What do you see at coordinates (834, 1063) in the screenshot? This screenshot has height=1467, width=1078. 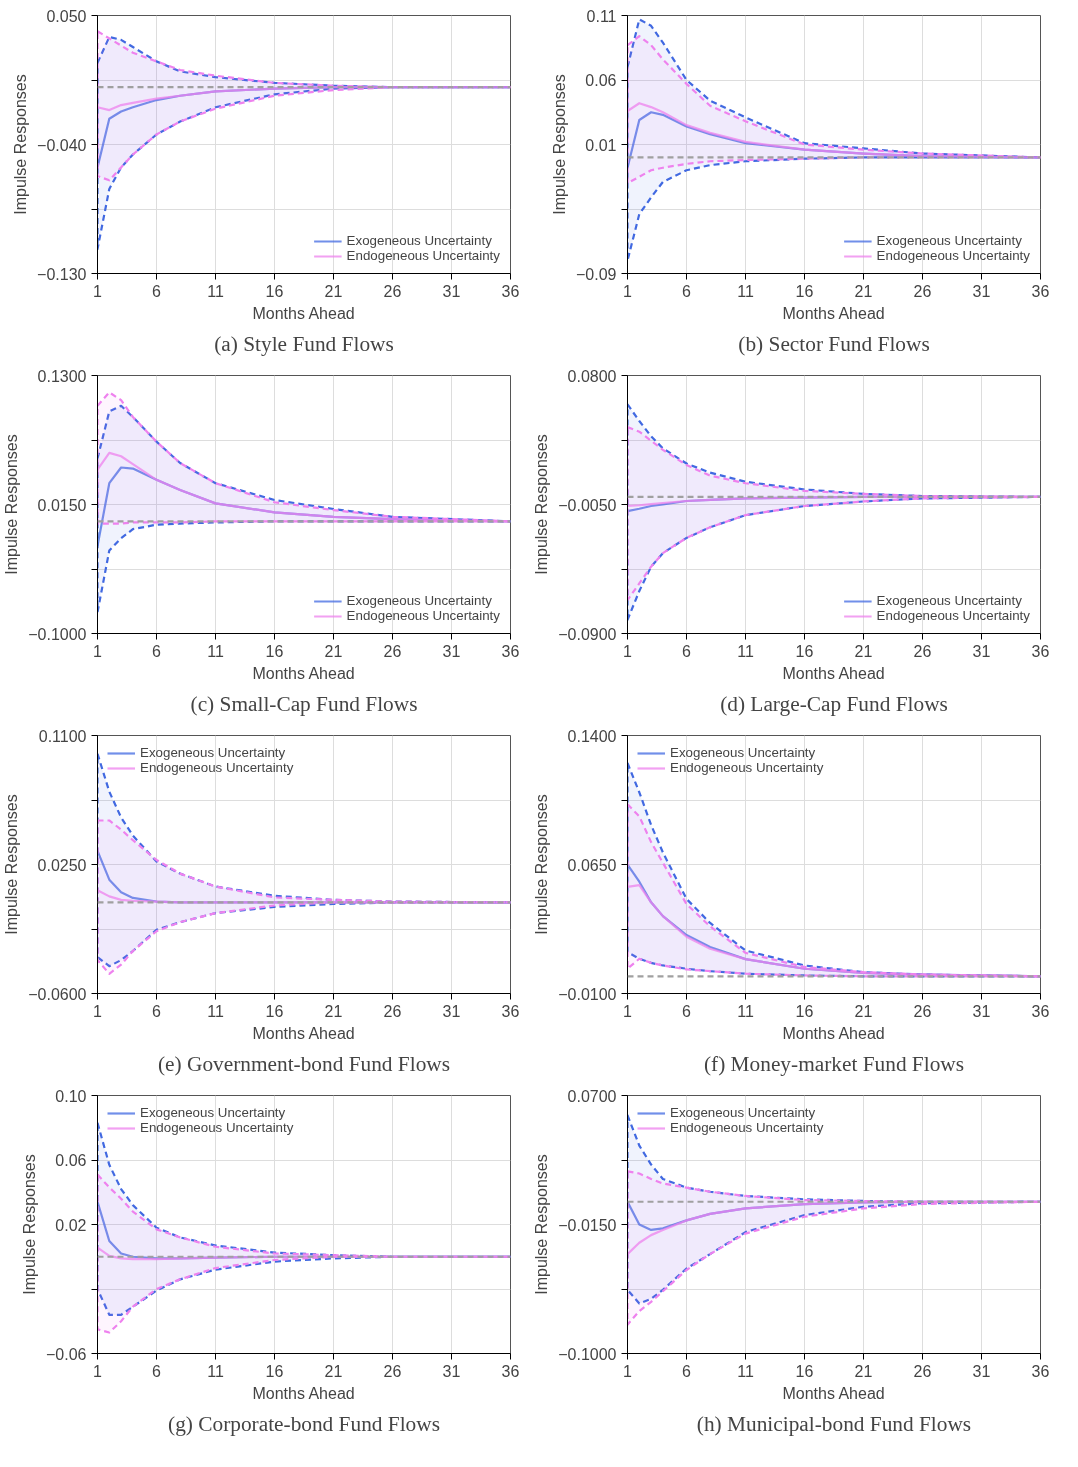 I see `text: (f) Money-market Fund Flows` at bounding box center [834, 1063].